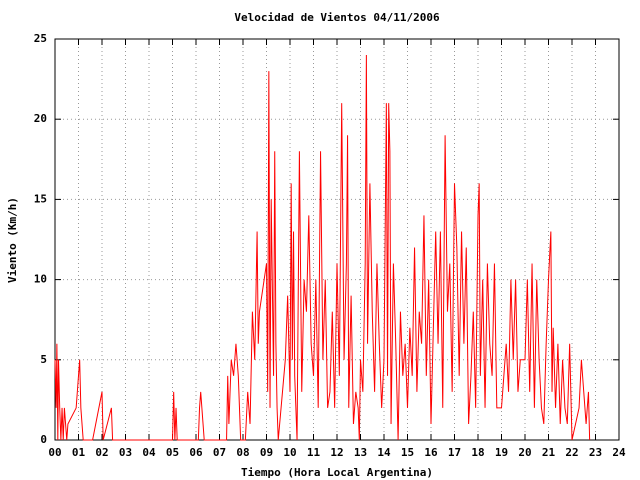 The width and height of the screenshot is (640, 480). Describe the element at coordinates (172, 452) in the screenshot. I see `x-tick-label: 05` at that location.